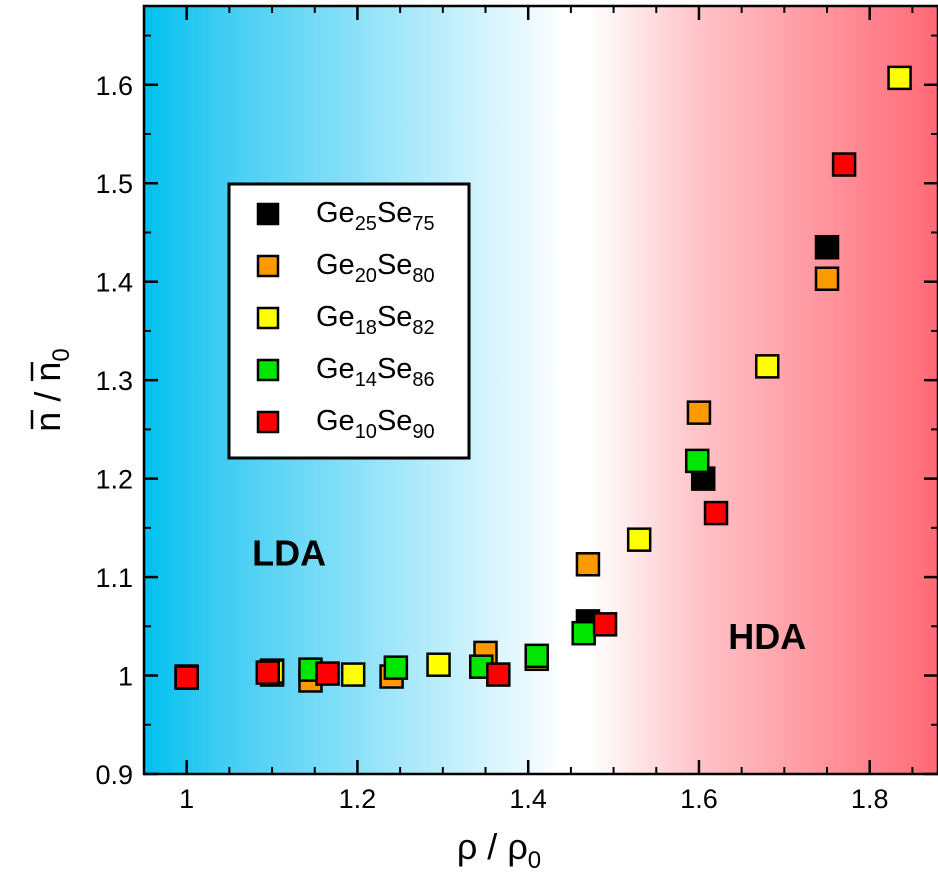  I want to click on y-tick-label: 1.2, so click(114, 480).